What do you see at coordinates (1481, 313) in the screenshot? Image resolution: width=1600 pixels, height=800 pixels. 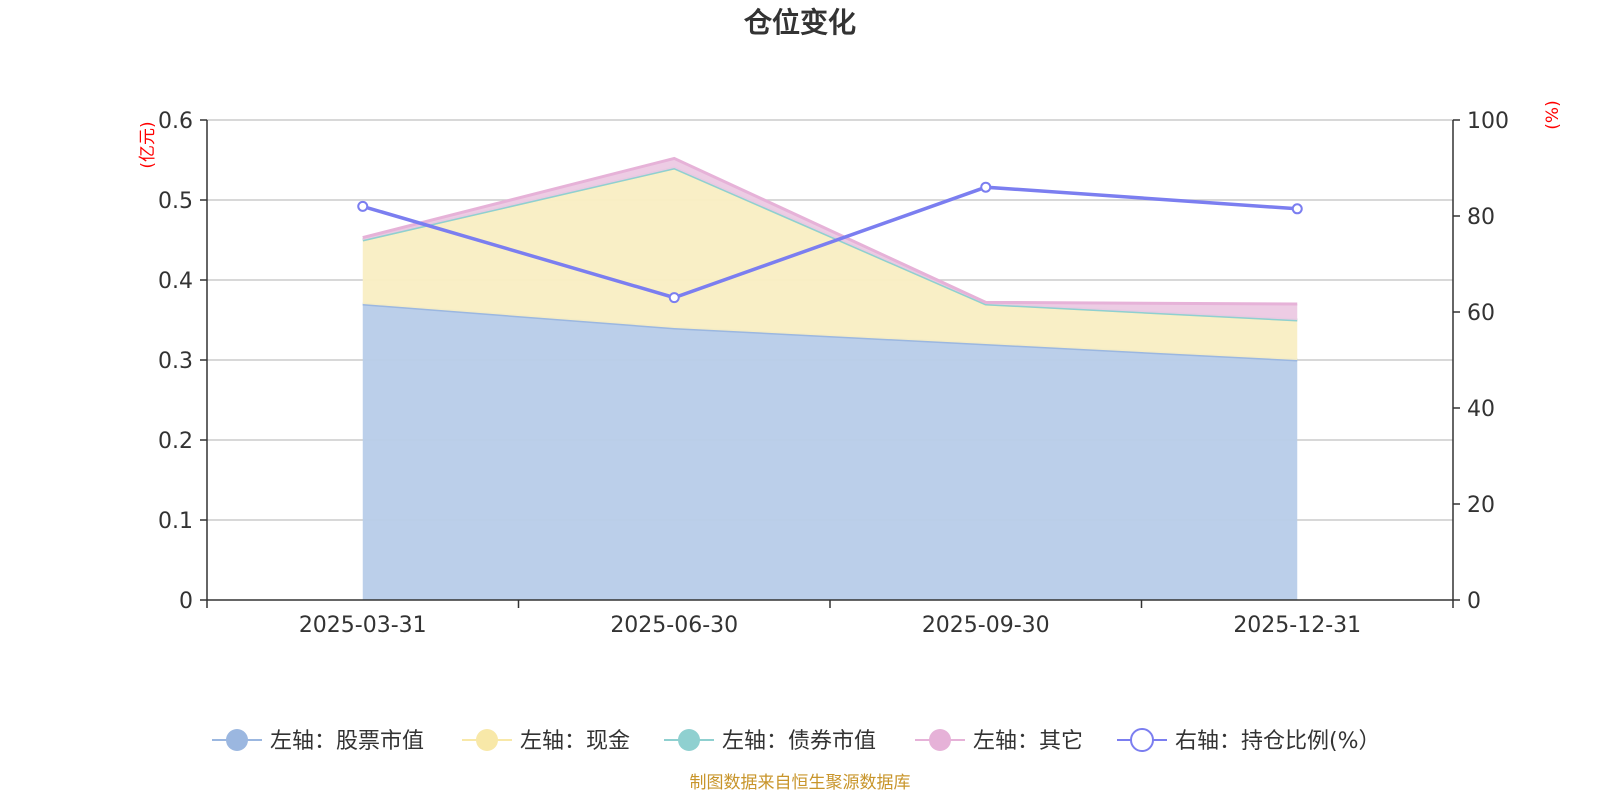 I see `right-tick-label: 60` at bounding box center [1481, 313].